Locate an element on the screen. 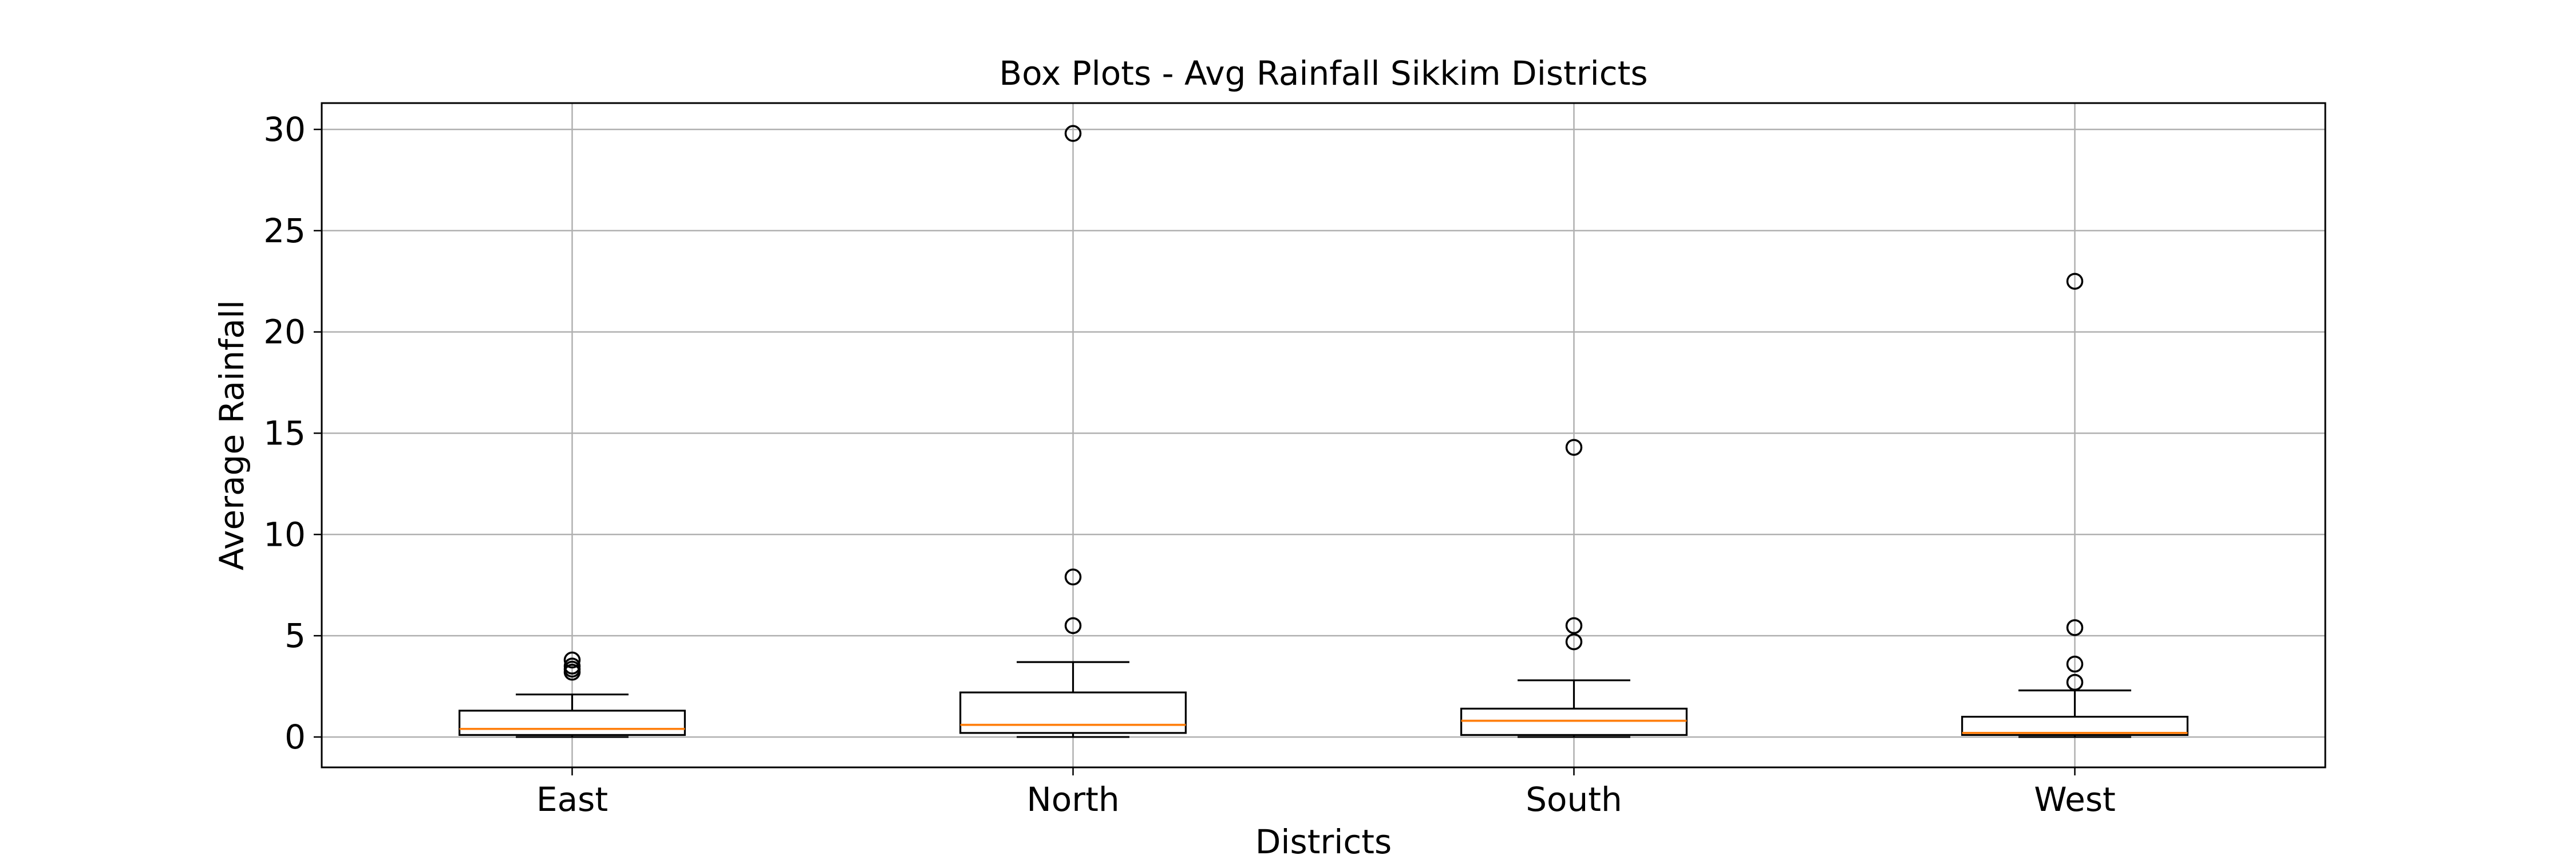 Image resolution: width=2576 pixels, height=859 pixels. x-axis-ticks: East North South West is located at coordinates (1326, 793).